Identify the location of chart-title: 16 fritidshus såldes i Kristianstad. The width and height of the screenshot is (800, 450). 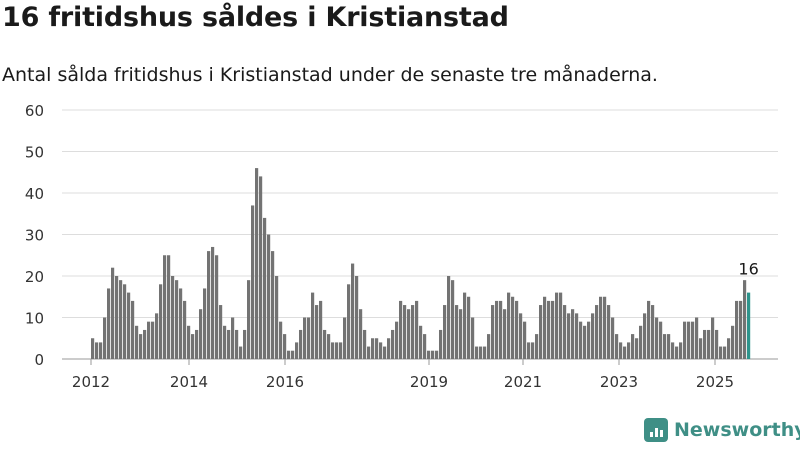
(255, 17).